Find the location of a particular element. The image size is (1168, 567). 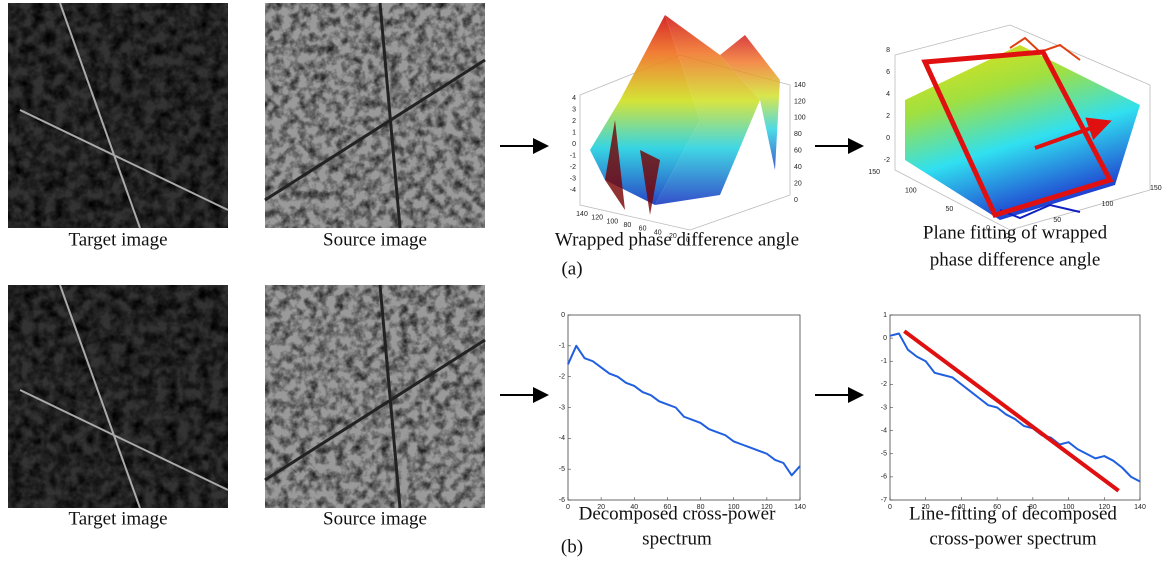

source-image-a is located at coordinates (375, 115).